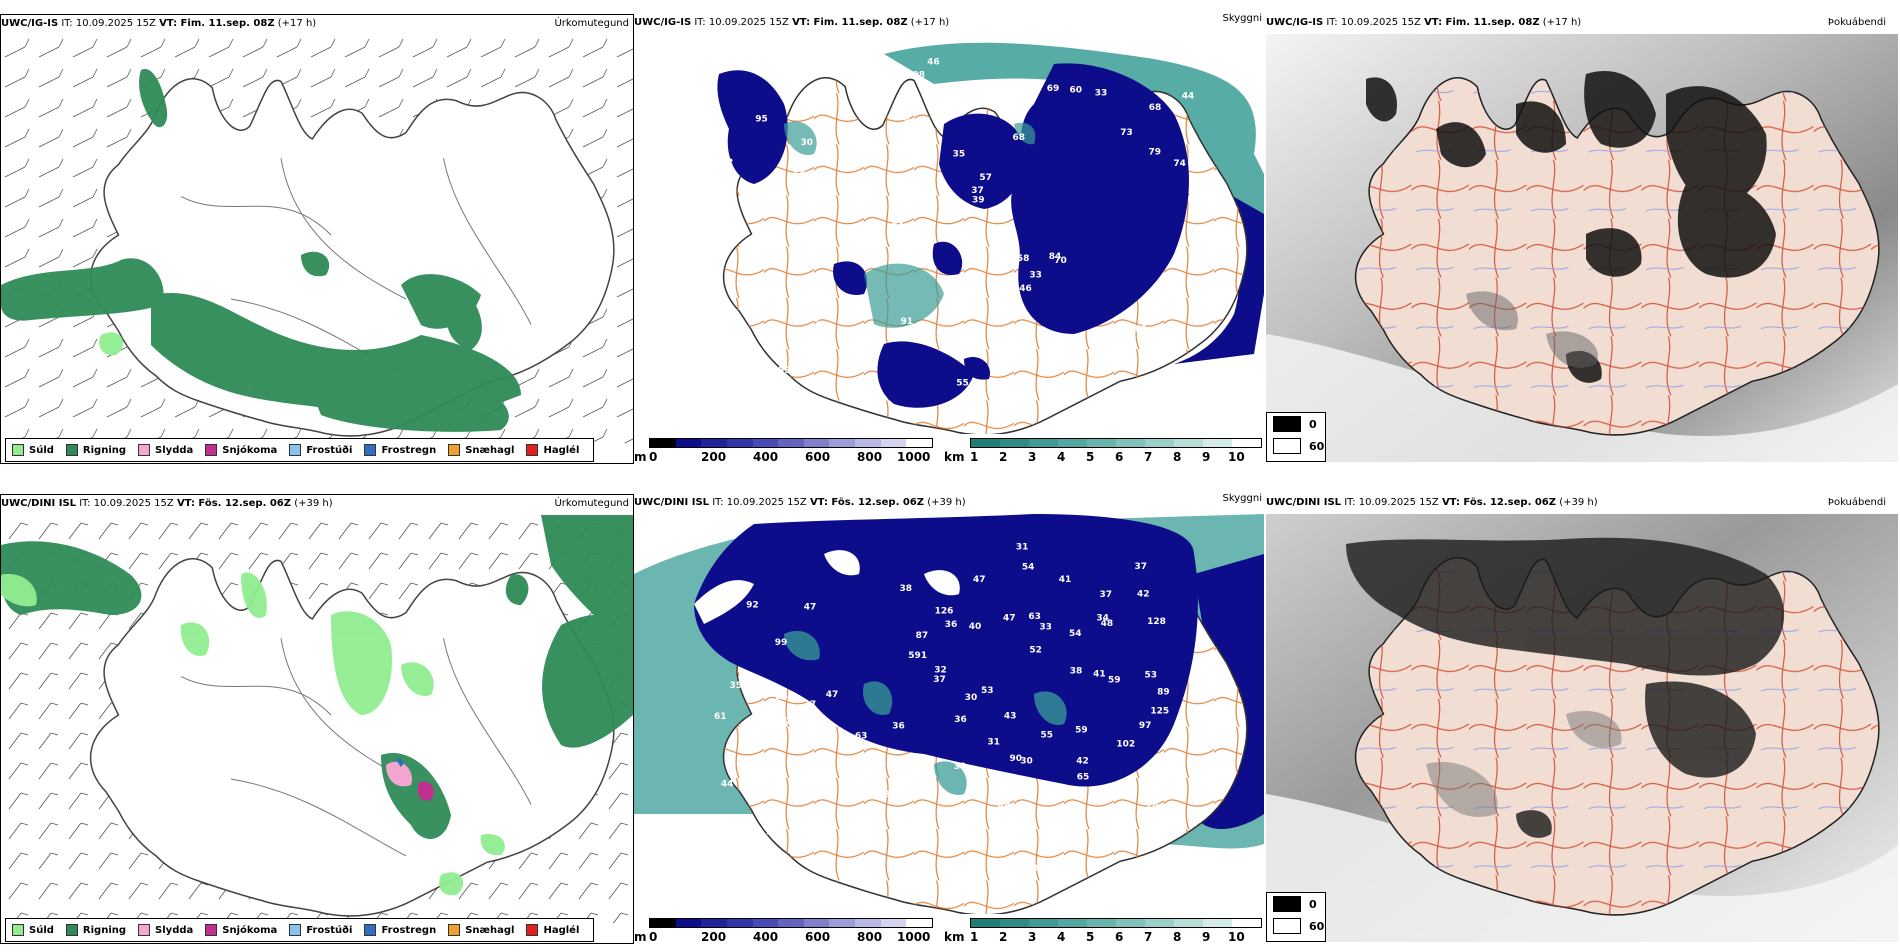 Image resolution: width=1900 pixels, height=952 pixels. Describe the element at coordinates (824, 361) in the screenshot. I see `cloud-base-label: 89` at that location.